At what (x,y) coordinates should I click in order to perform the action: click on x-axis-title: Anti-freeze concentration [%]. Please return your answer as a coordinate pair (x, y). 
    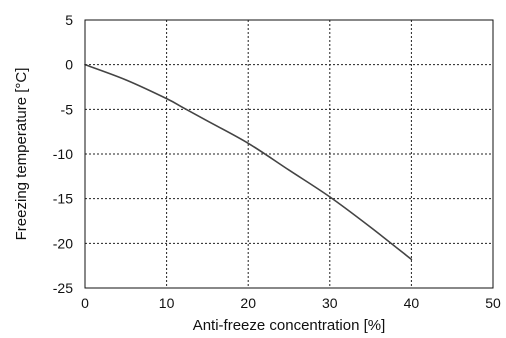
    Looking at the image, I should click on (289, 325).